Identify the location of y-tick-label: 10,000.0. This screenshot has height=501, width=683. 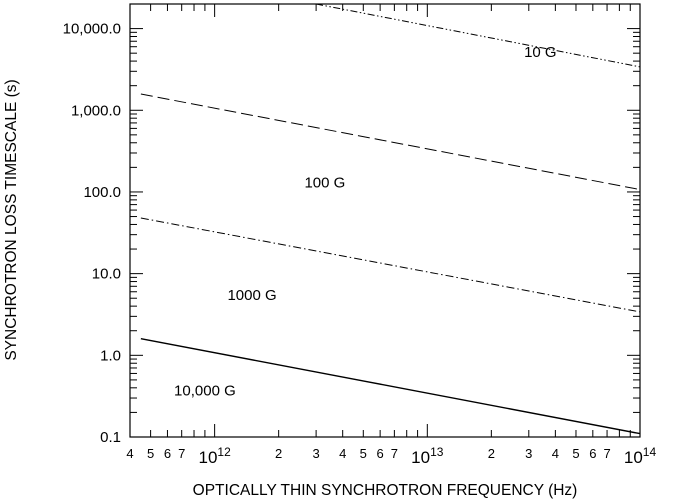
(92, 29).